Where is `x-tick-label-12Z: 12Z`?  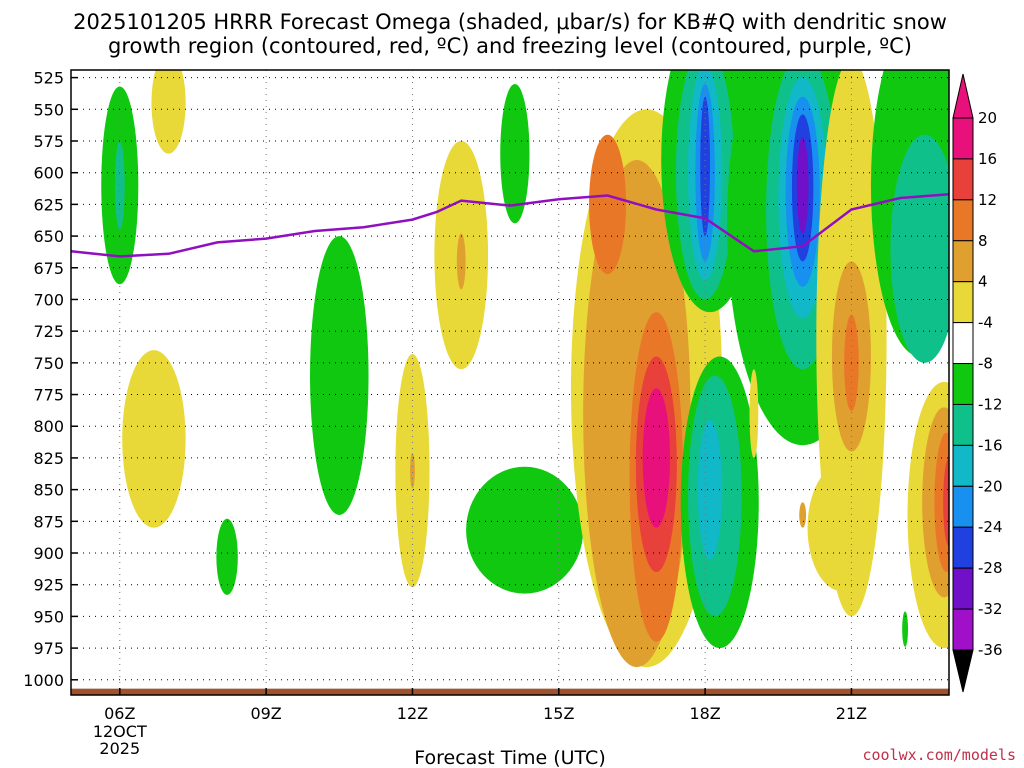 x-tick-label-12Z: 12Z is located at coordinates (412, 713).